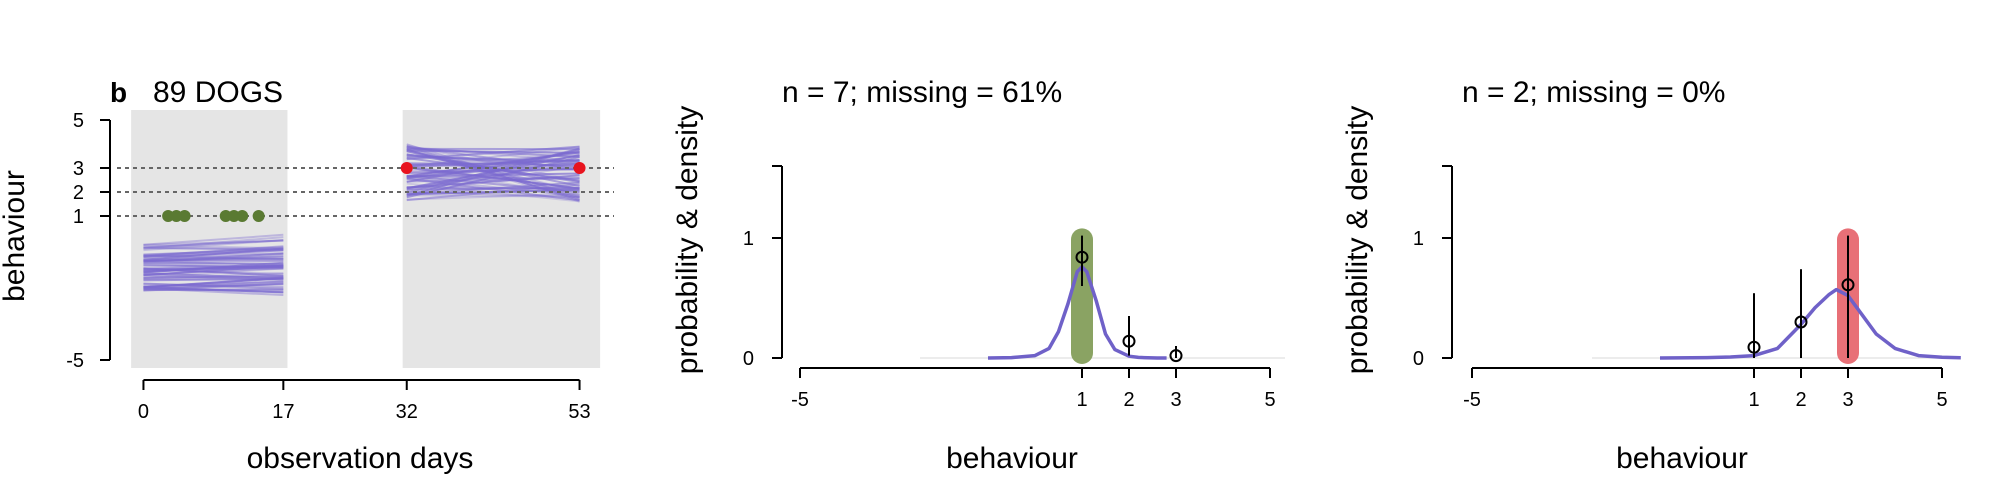  What do you see at coordinates (922, 92) in the screenshot?
I see `panel-title: n = 7; missing = 61%` at bounding box center [922, 92].